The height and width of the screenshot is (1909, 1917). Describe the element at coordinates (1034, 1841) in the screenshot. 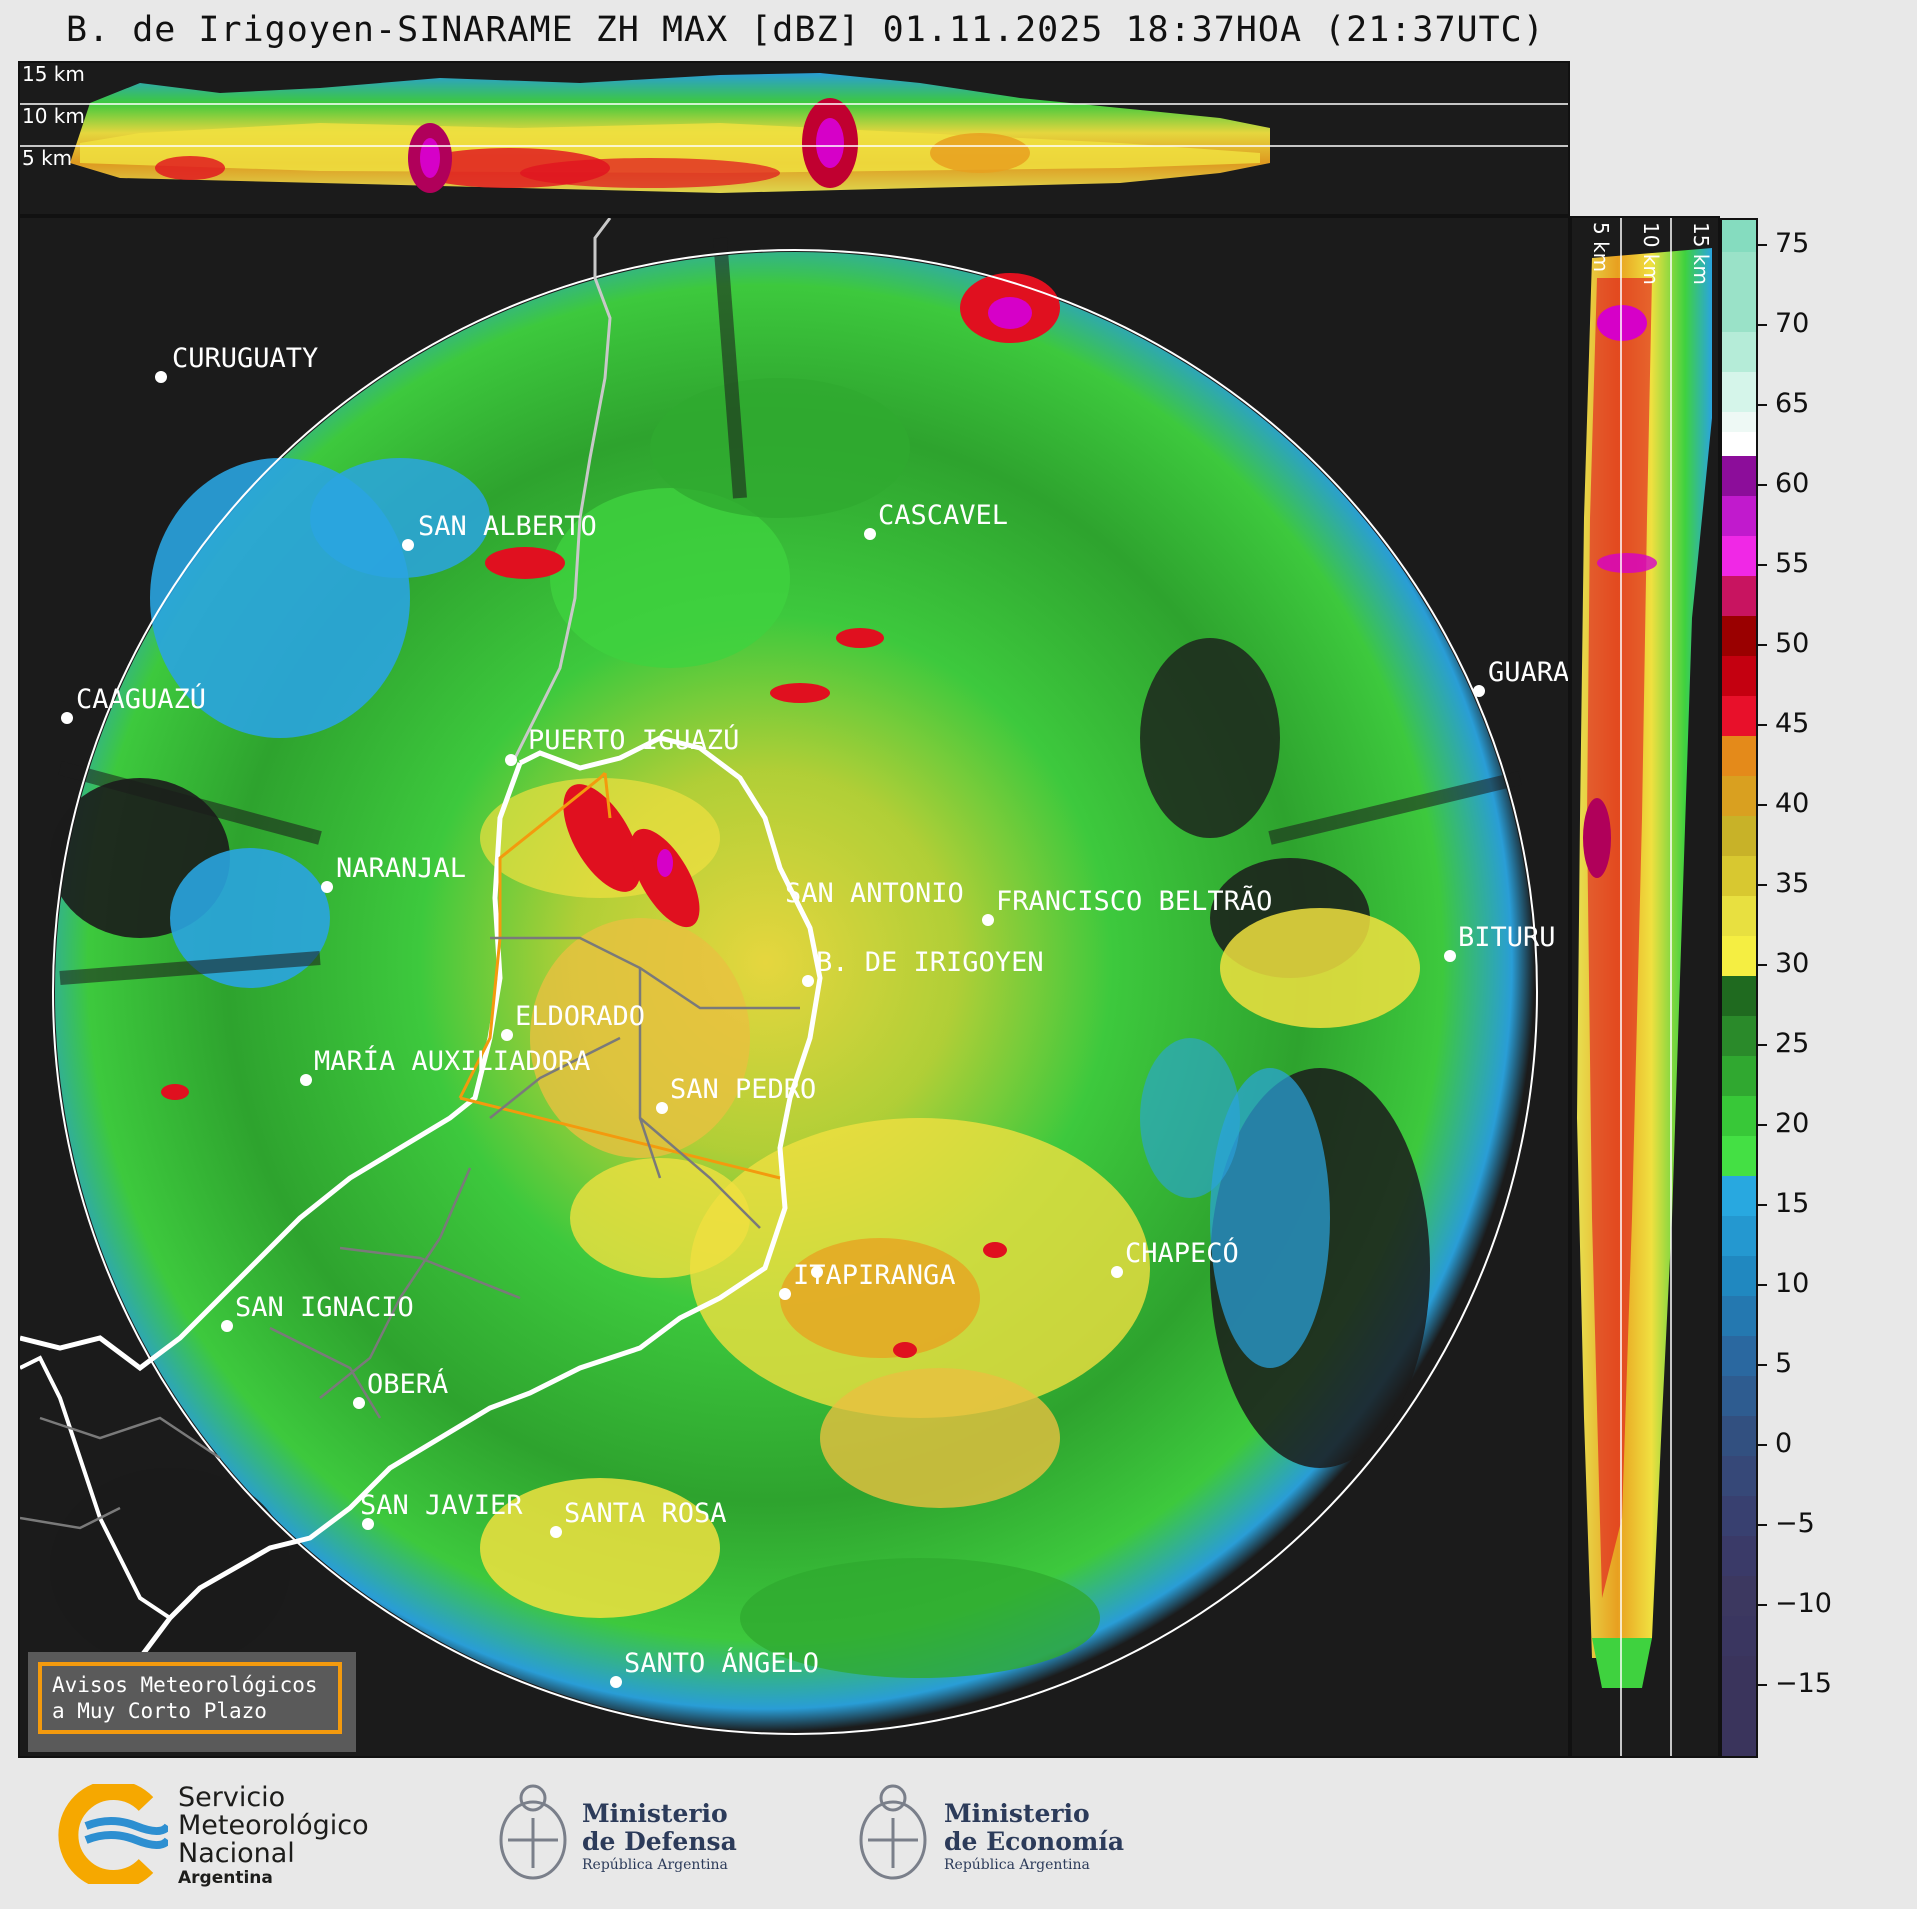

I see `economia-line-2: de Economía` at that location.